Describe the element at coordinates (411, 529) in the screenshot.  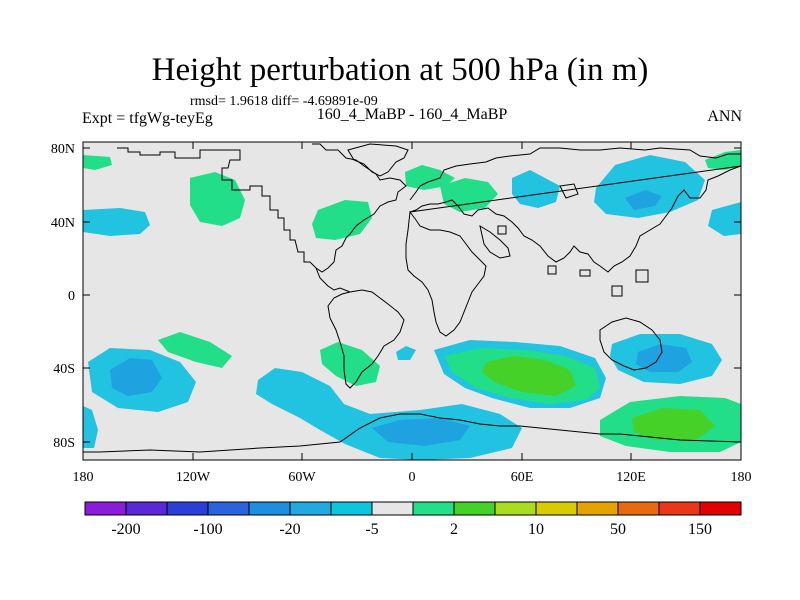
I see `colorbar-labels: -200 -100 -20 -5 2 10 50 150` at that location.